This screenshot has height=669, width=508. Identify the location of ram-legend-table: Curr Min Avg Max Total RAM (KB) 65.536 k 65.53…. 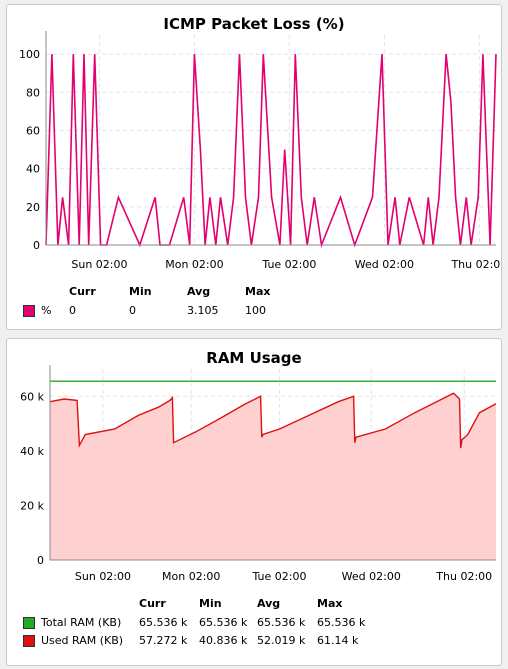
(254, 630).